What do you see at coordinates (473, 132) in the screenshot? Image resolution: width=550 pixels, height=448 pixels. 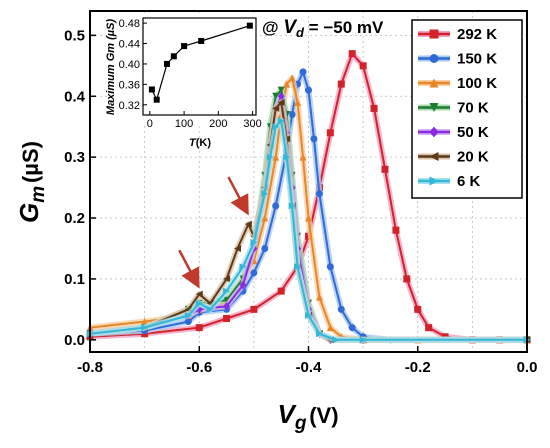 I see `legend-label: 50 K` at bounding box center [473, 132].